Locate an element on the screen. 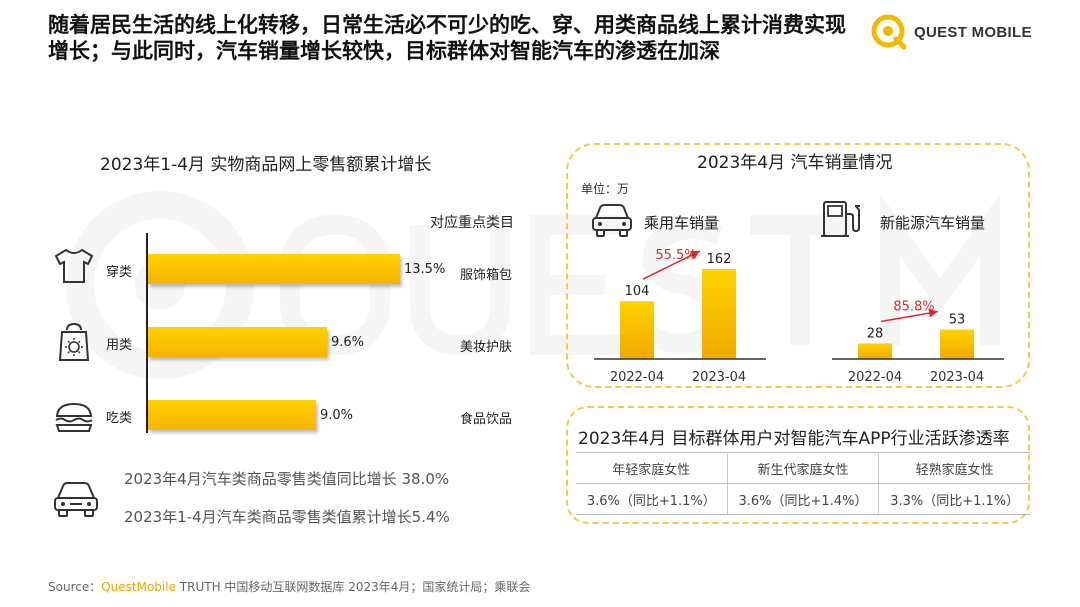 The height and width of the screenshot is (607, 1080). left-chart-title: 2023年1-4月 实物商品网上零售额累计增长 is located at coordinates (266, 165).